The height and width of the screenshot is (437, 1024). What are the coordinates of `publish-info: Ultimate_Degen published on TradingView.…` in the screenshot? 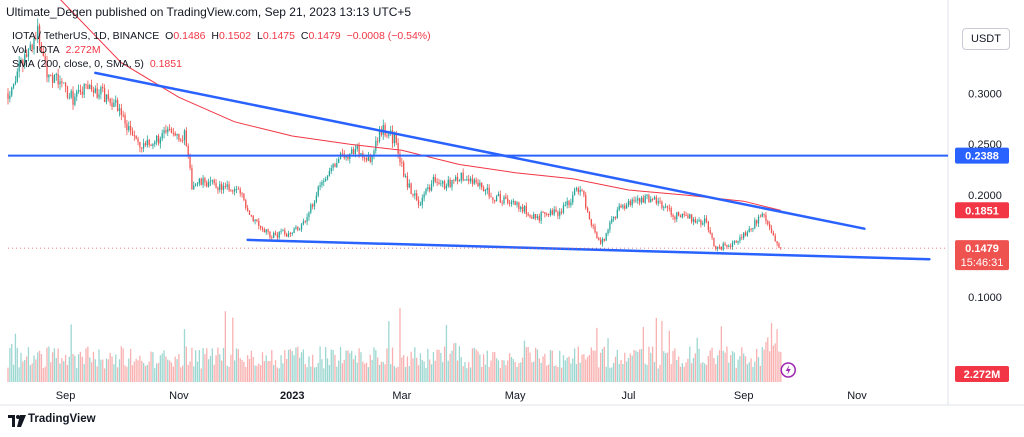 It's located at (209, 12).